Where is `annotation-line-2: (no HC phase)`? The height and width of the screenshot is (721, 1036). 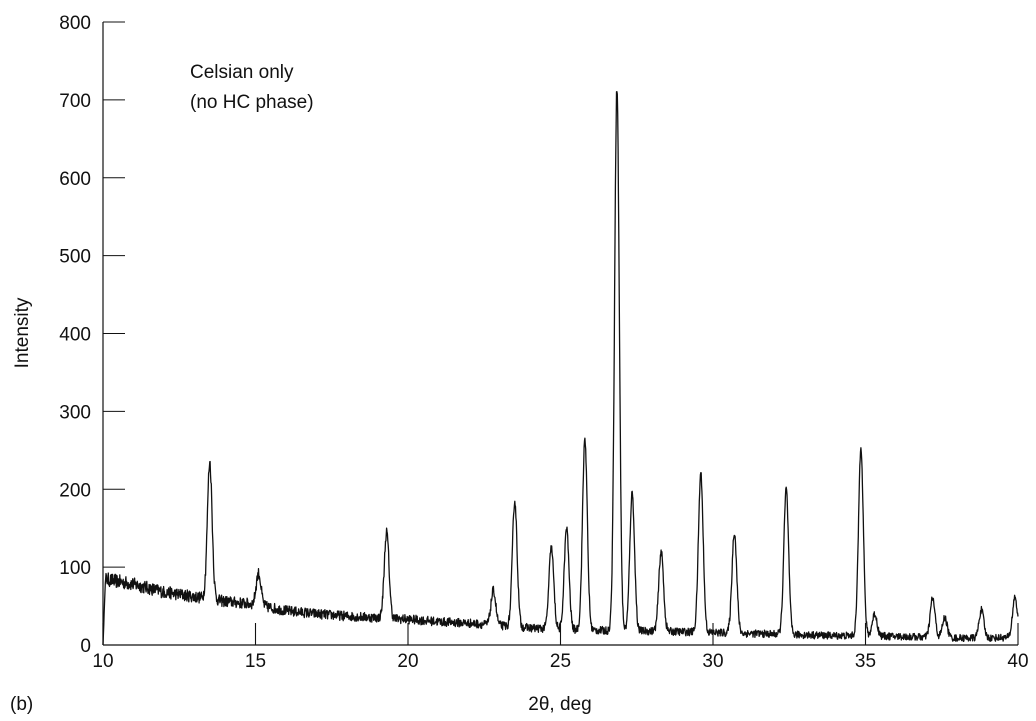 annotation-line-2: (no HC phase) is located at coordinates (252, 102).